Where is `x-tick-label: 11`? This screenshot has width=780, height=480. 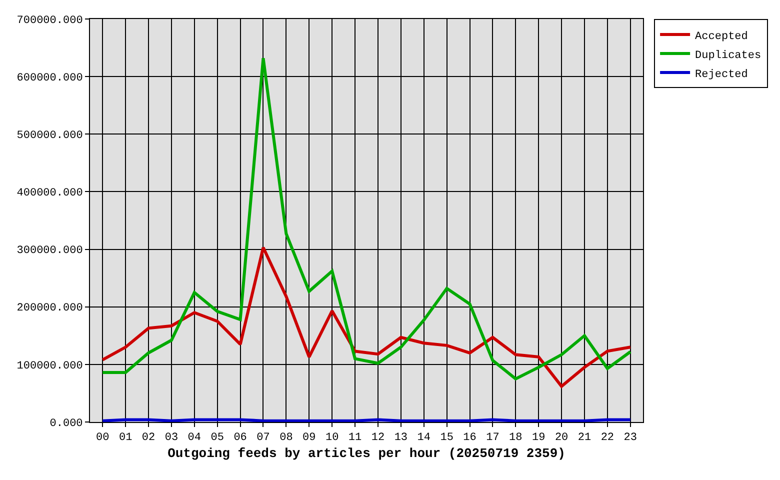
x-tick-label: 11 is located at coordinates (355, 438).